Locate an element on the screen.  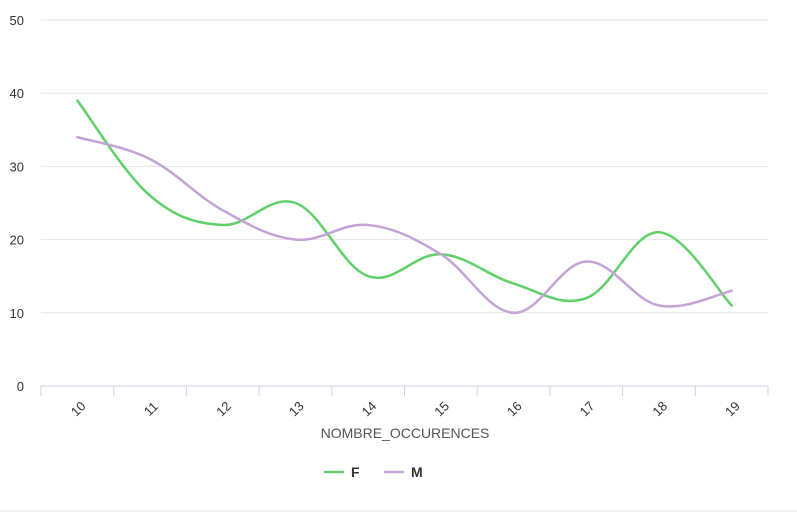
x-tick-label: 10 is located at coordinates (78, 408).